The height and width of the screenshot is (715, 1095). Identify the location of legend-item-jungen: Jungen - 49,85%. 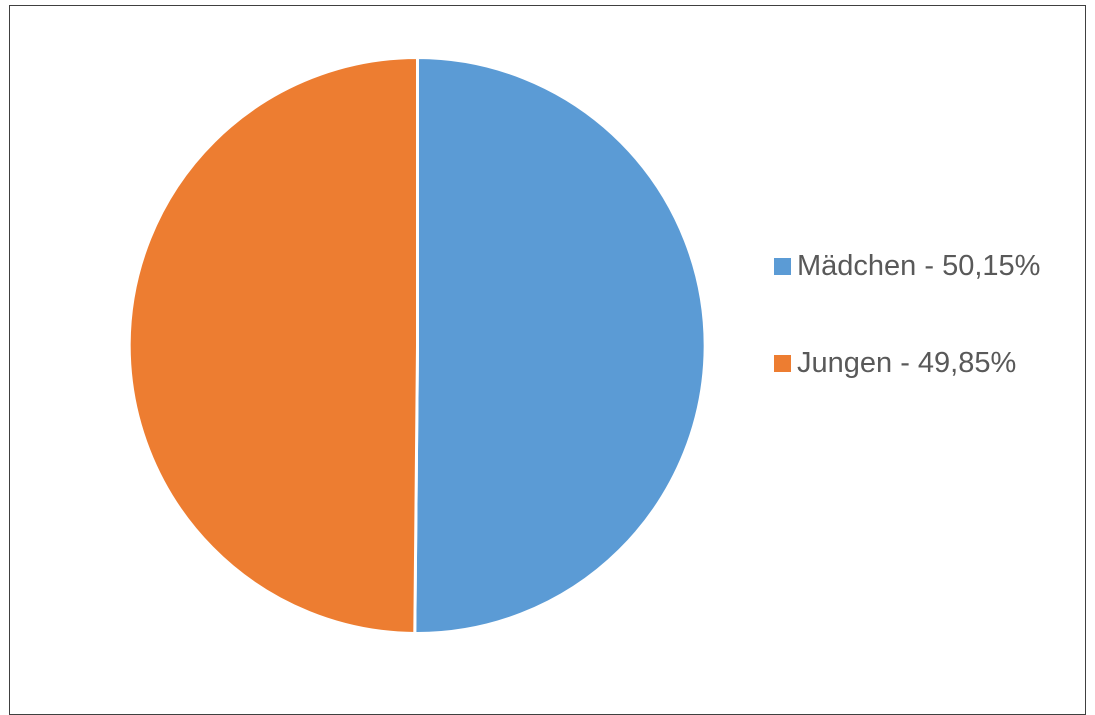
(907, 363).